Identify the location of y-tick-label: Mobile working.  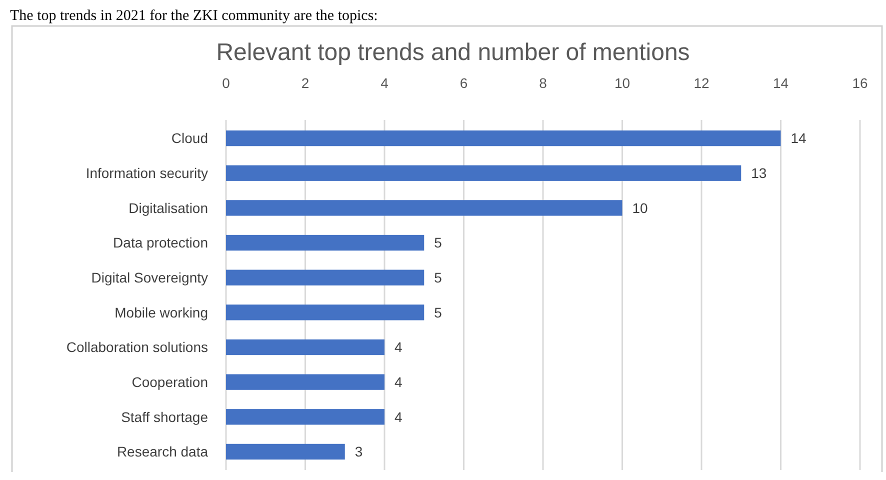
(161, 312).